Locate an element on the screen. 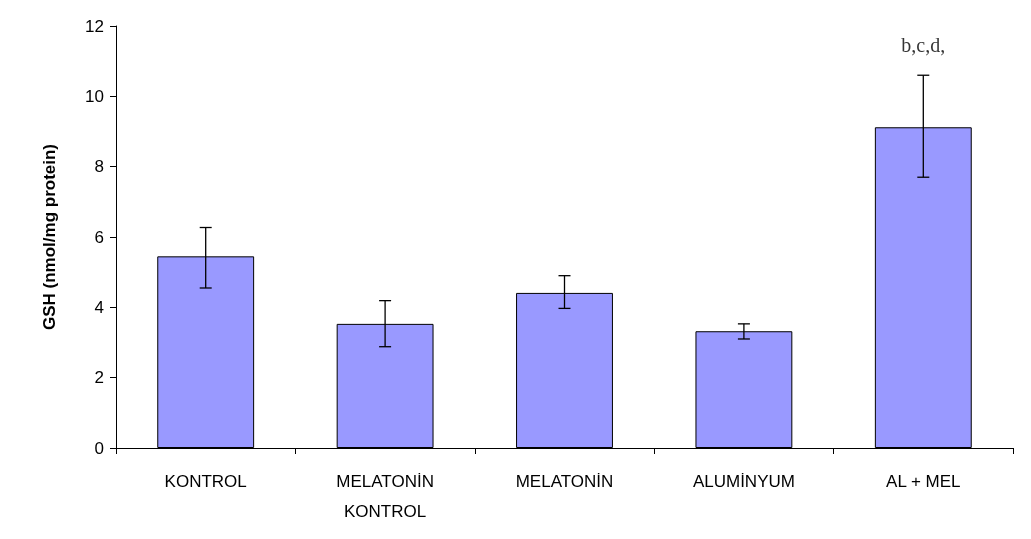 This screenshot has width=1031, height=539. y-tick-label: 12 is located at coordinates (94, 26).